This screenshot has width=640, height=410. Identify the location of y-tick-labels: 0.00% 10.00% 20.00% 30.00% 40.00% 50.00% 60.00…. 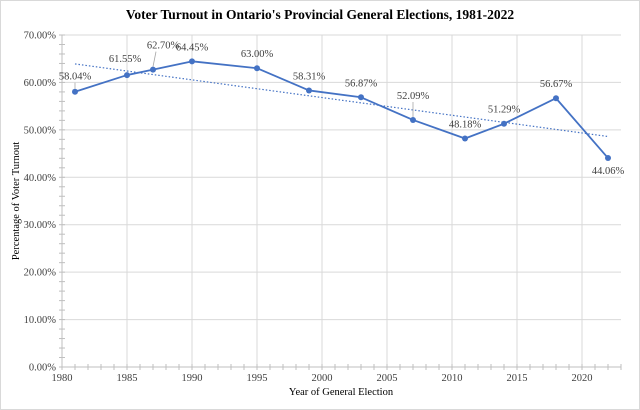
(40, 202).